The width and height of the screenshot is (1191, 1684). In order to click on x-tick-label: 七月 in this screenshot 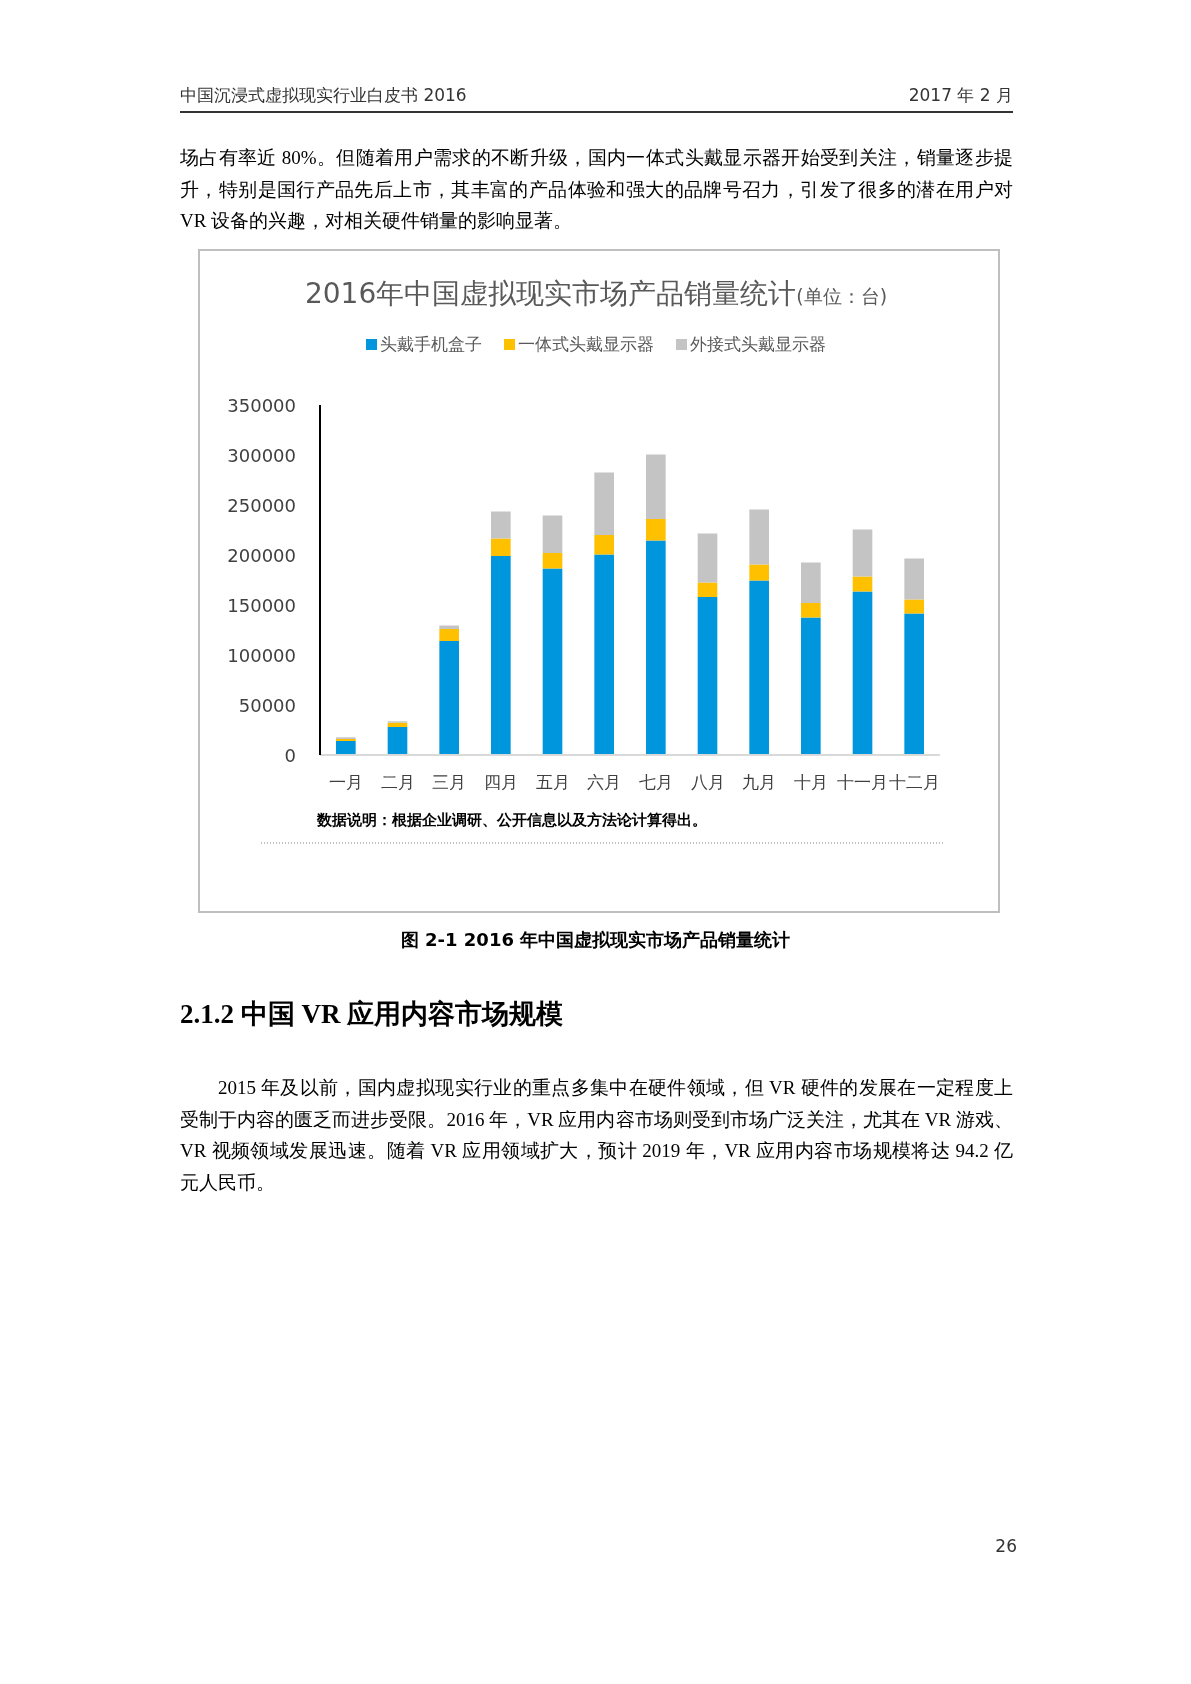, I will do `click(655, 782)`.